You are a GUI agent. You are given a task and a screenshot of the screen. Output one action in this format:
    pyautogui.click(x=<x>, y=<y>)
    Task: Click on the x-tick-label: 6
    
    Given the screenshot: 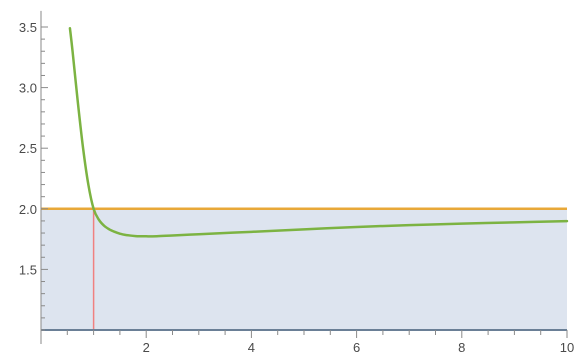 What is the action you would take?
    pyautogui.click(x=356, y=347)
    